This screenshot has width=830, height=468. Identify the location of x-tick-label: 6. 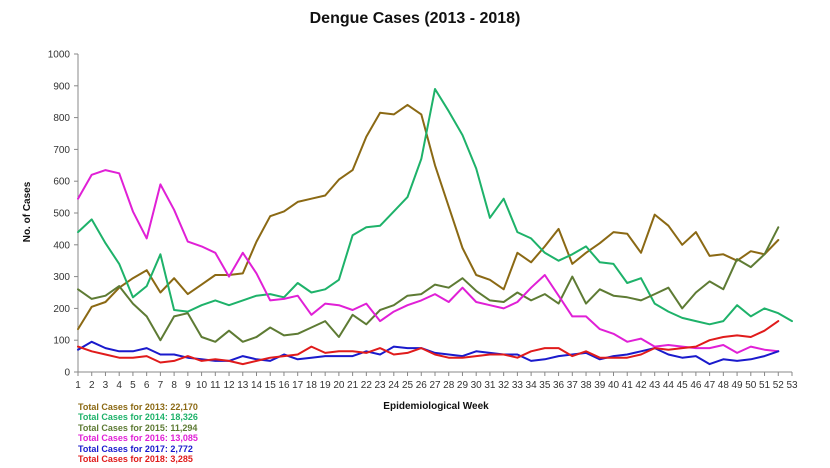
(147, 385).